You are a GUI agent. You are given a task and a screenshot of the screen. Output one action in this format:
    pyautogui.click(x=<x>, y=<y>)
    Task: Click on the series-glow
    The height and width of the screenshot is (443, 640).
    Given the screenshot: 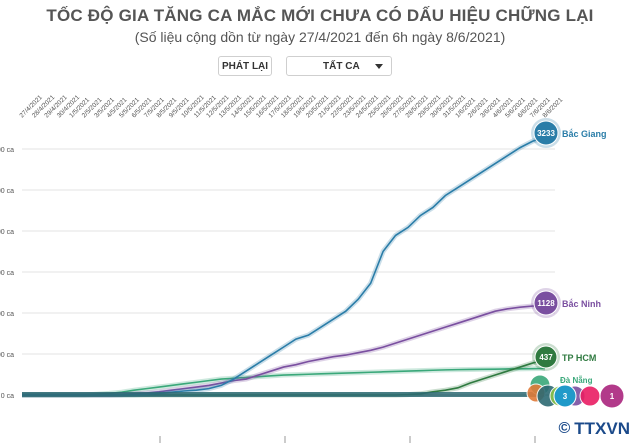 What is the action you would take?
    pyautogui.click(x=284, y=382)
    